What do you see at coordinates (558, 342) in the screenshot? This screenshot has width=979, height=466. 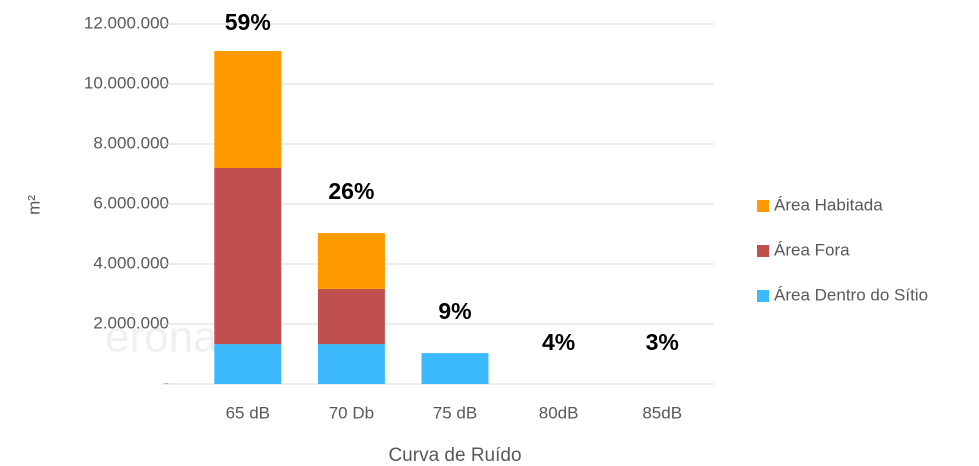 I see `percent-label: 4%` at bounding box center [558, 342].